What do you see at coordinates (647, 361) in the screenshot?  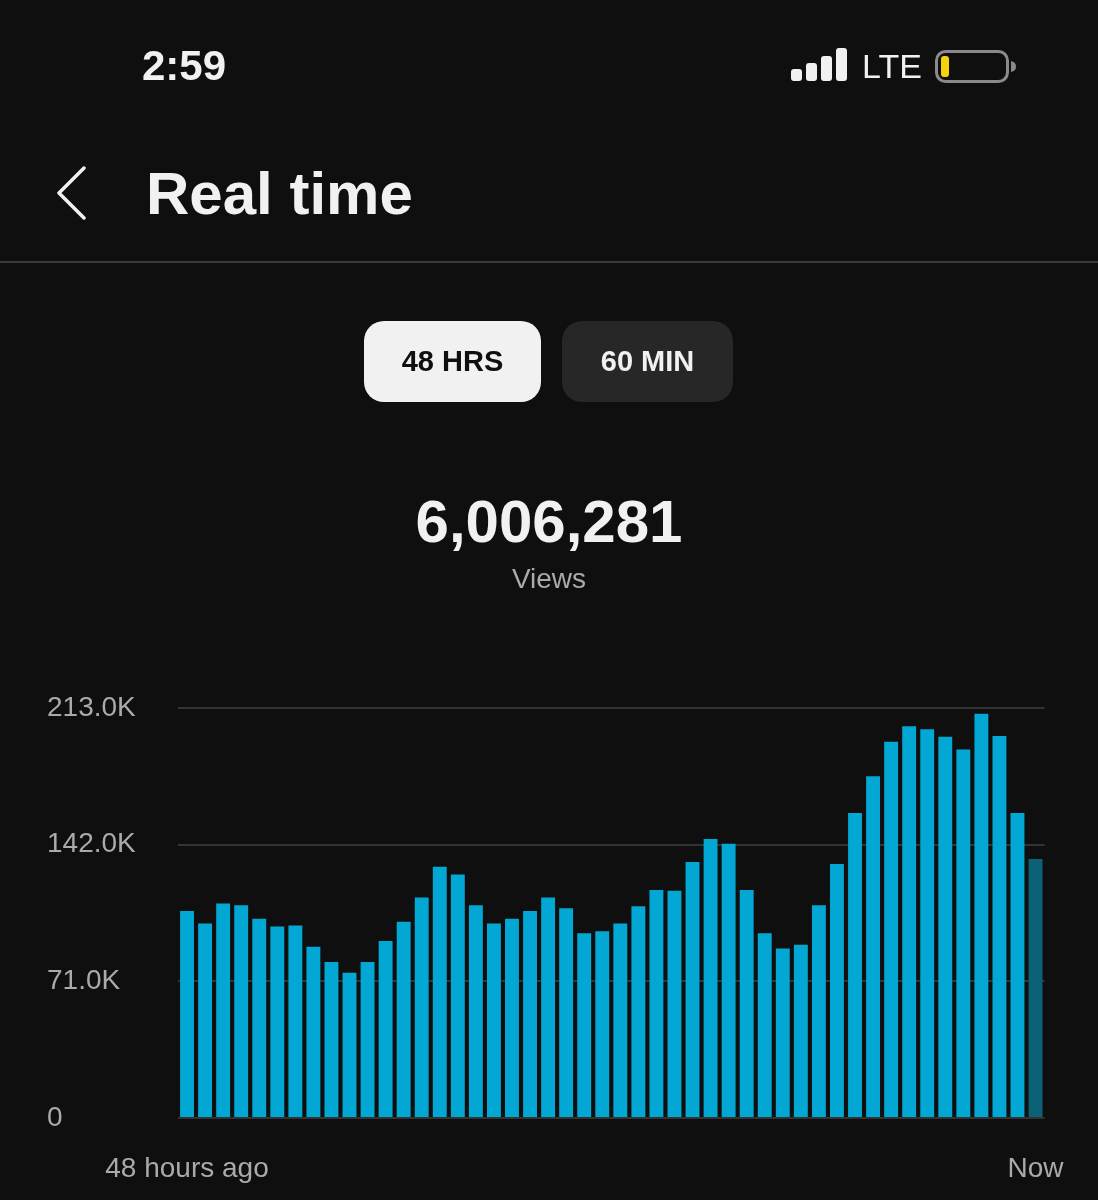 I see `toggle-button: 60 MIN` at bounding box center [647, 361].